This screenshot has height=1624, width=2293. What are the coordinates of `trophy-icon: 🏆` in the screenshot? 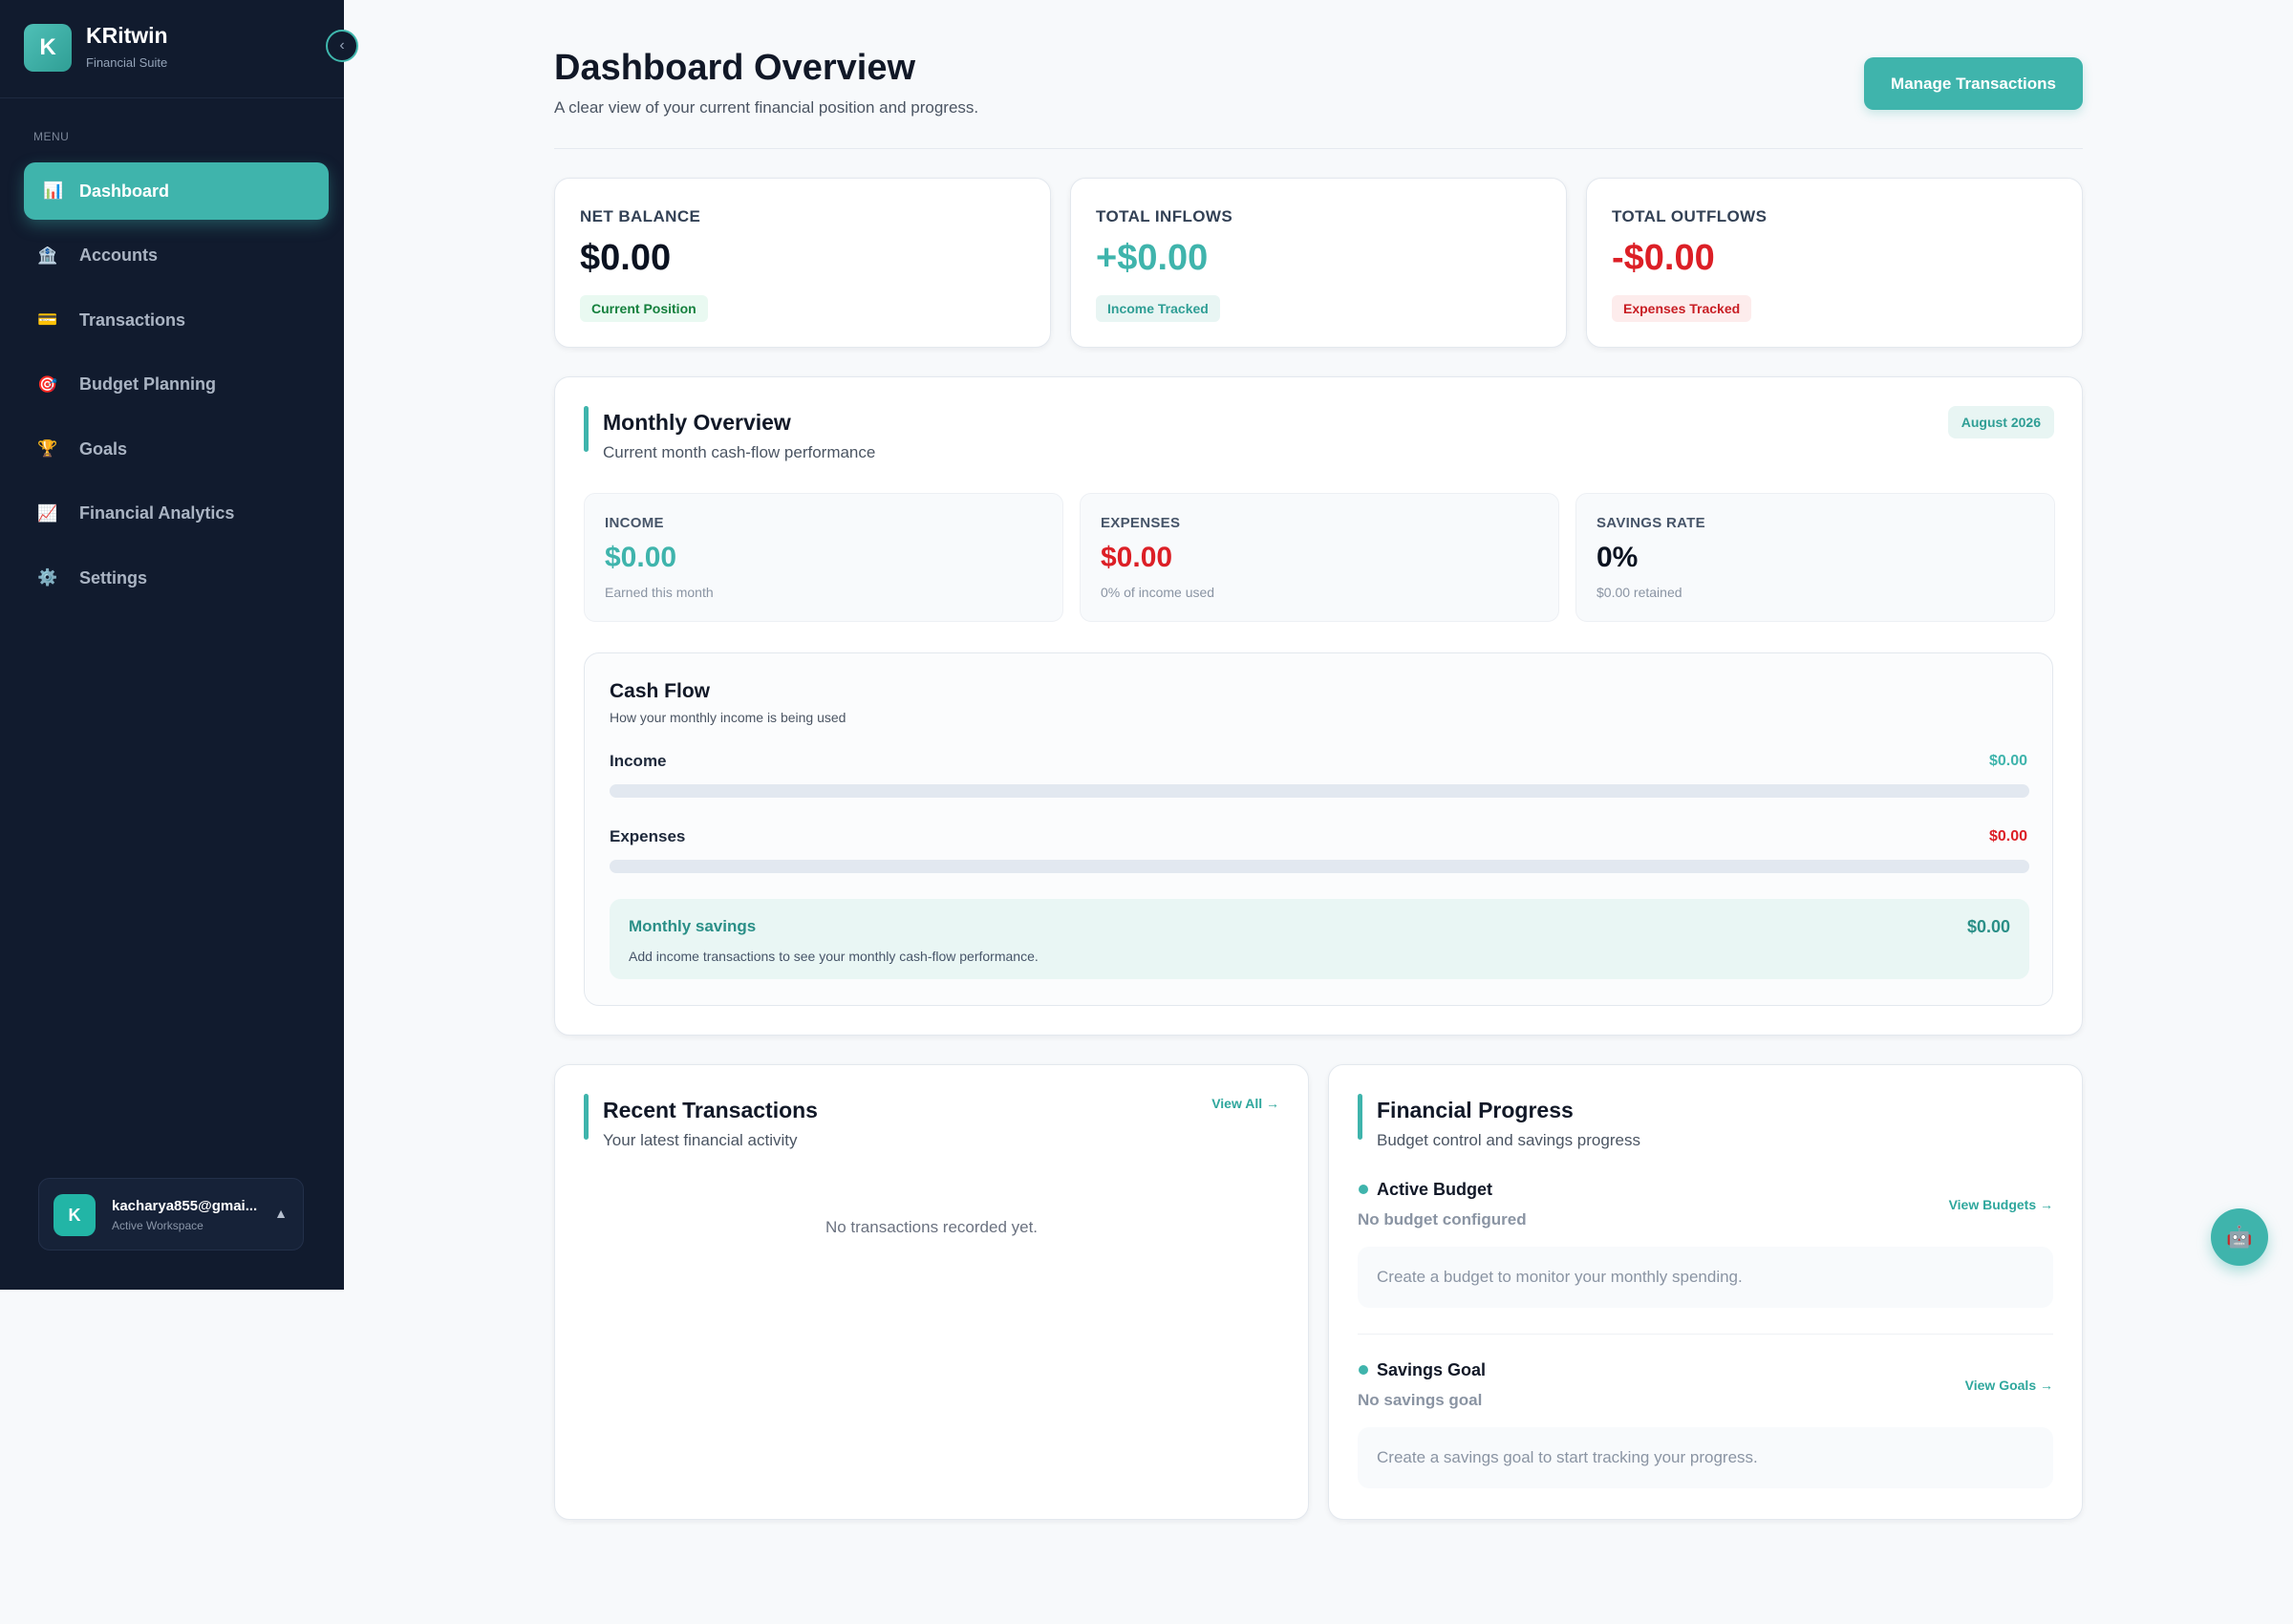 It's located at (47, 449).